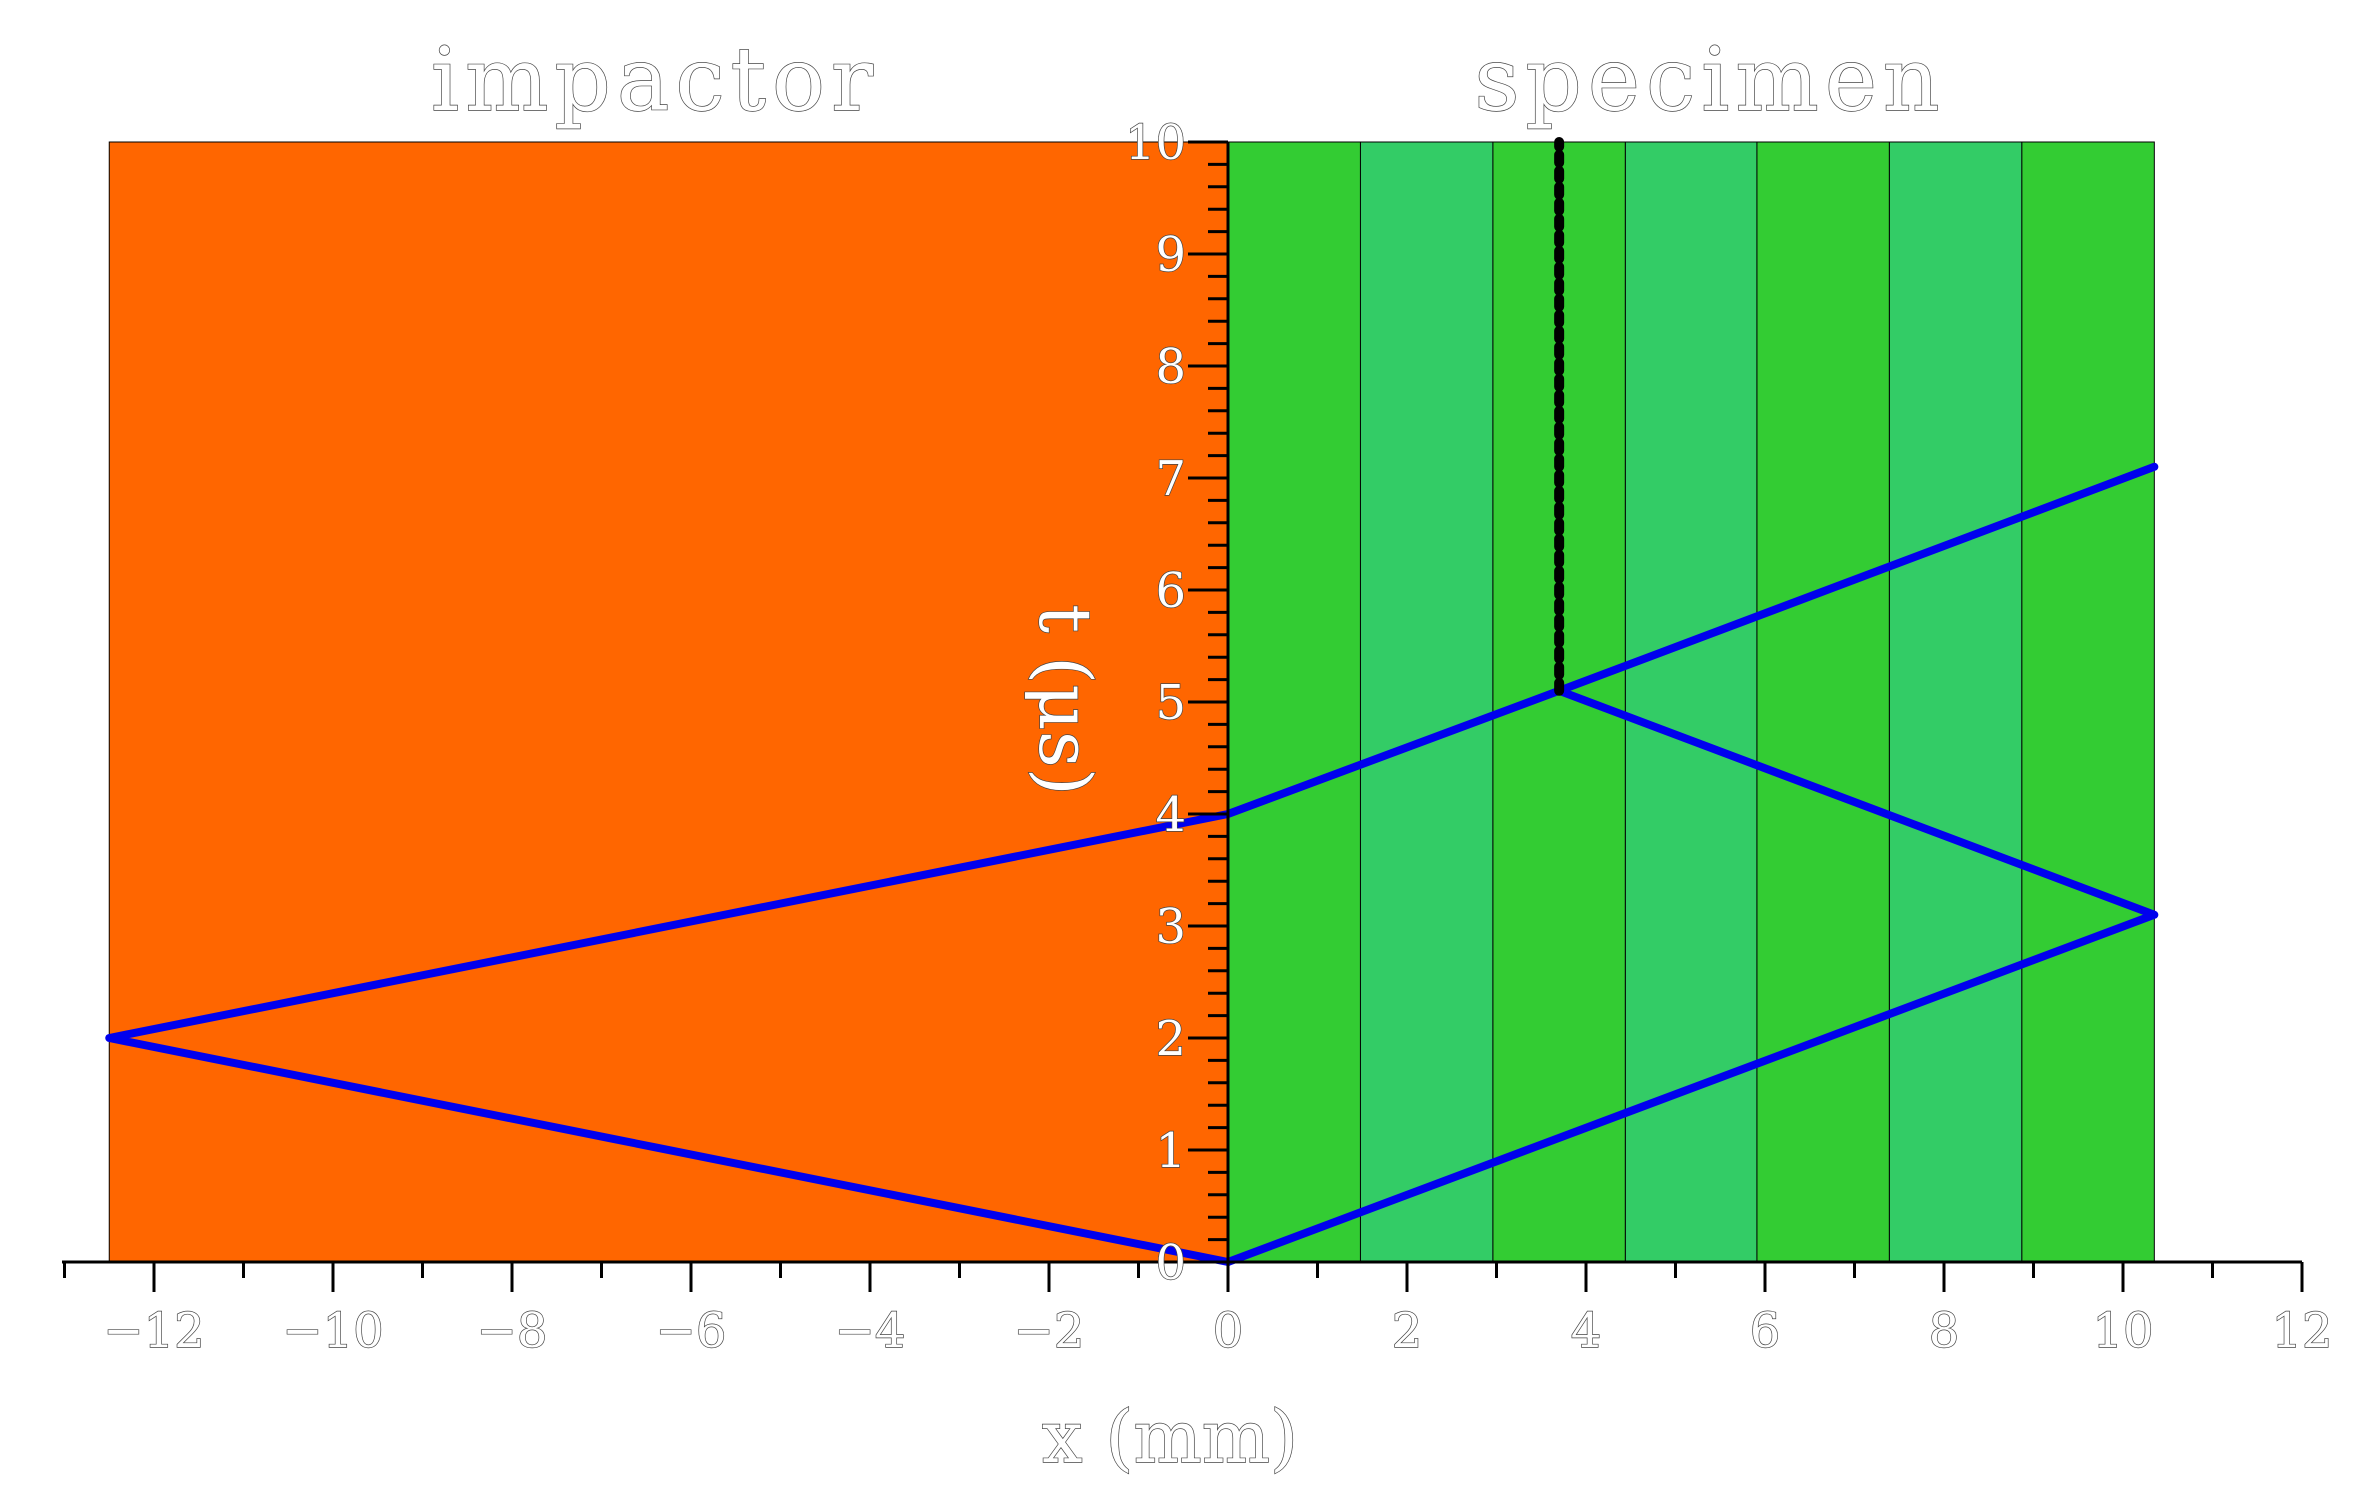 The width and height of the screenshot is (2373, 1490). Describe the element at coordinates (1691, 702) in the screenshot. I see `specimen-layer-4-region` at that location.